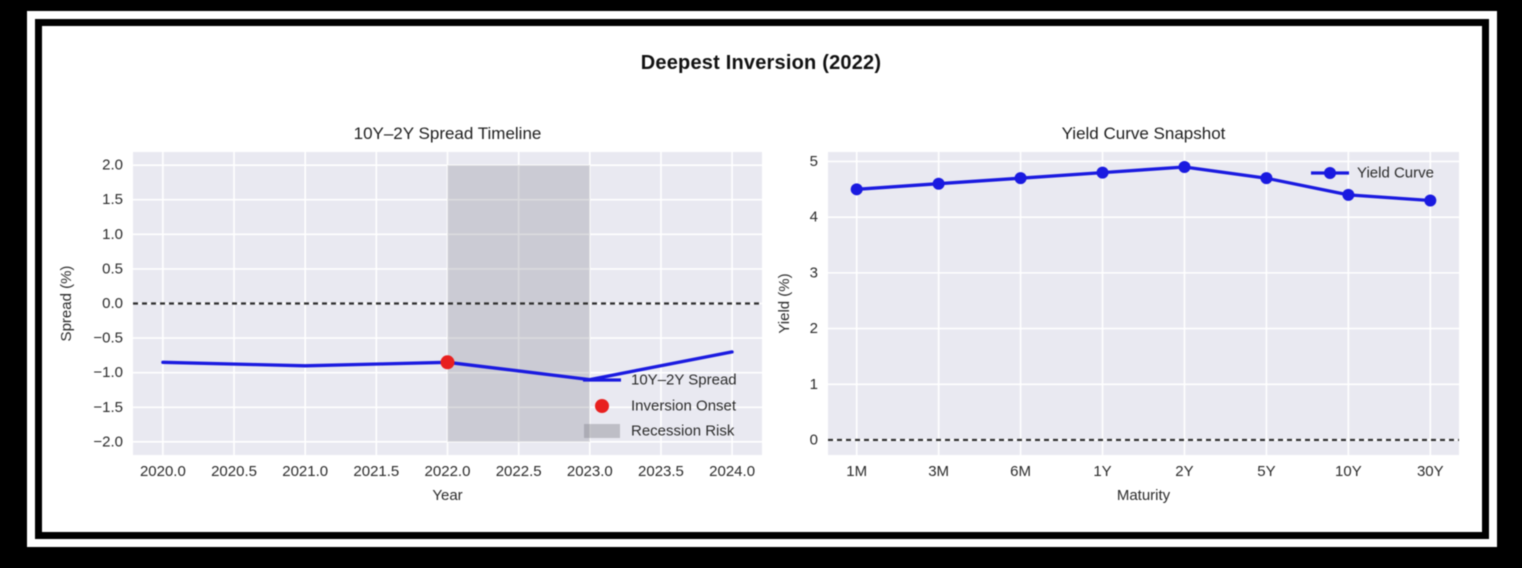 Image resolution: width=1522 pixels, height=568 pixels. Describe the element at coordinates (108, 407) in the screenshot. I see `y-tick-label: −1.5` at that location.